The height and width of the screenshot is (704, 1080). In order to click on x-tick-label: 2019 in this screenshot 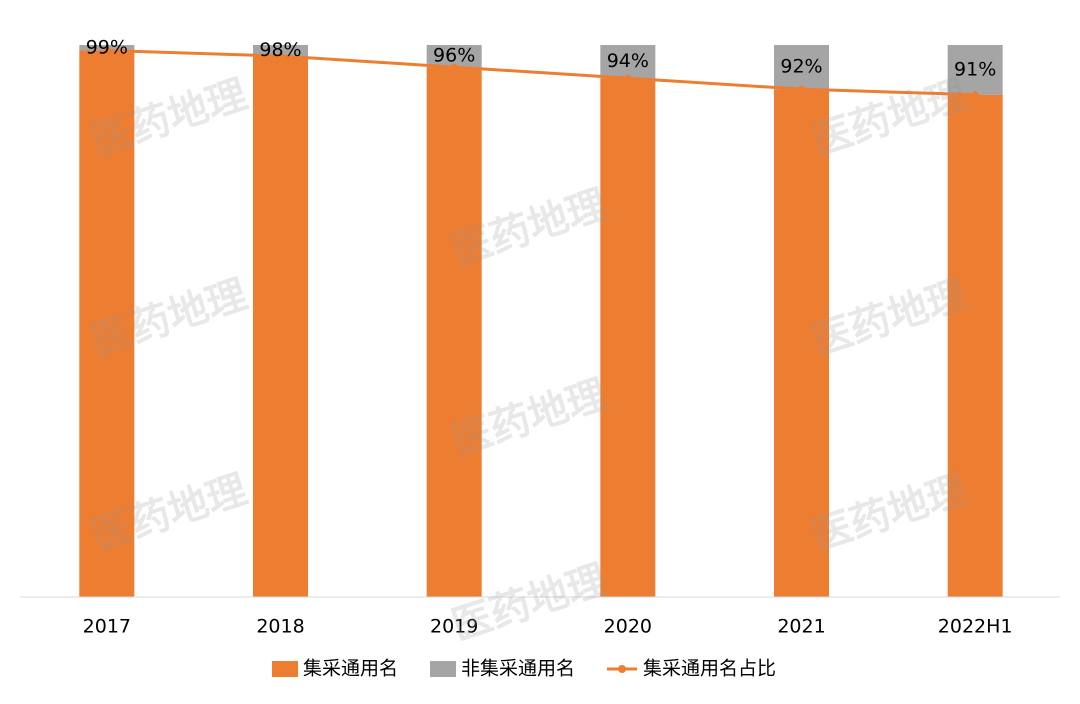, I will do `click(454, 627)`.